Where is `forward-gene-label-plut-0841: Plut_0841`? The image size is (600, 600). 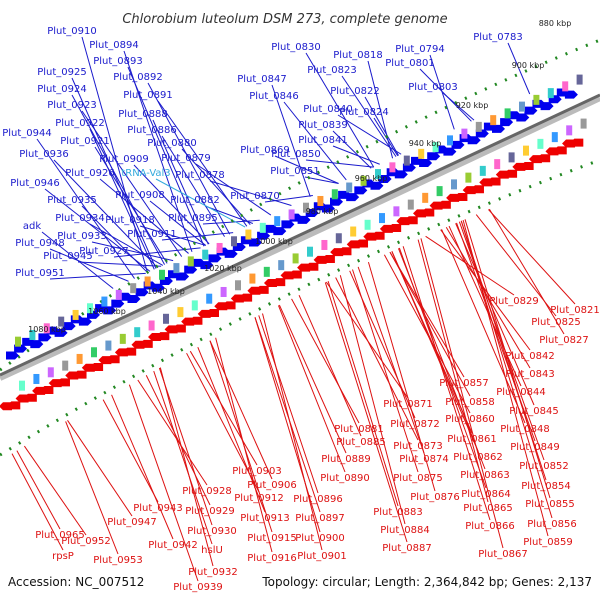
forward-gene-label-plut-0841: Plut_0841 is located at coordinates (323, 140).